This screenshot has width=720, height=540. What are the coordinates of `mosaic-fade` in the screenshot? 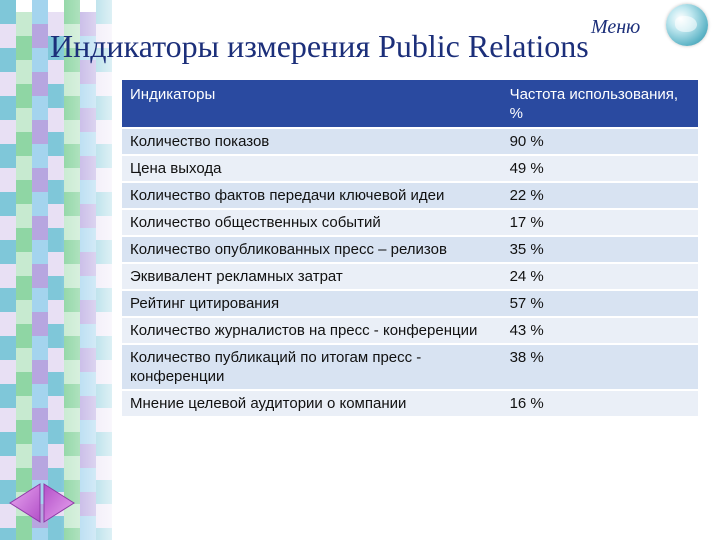 It's located at (90, 270).